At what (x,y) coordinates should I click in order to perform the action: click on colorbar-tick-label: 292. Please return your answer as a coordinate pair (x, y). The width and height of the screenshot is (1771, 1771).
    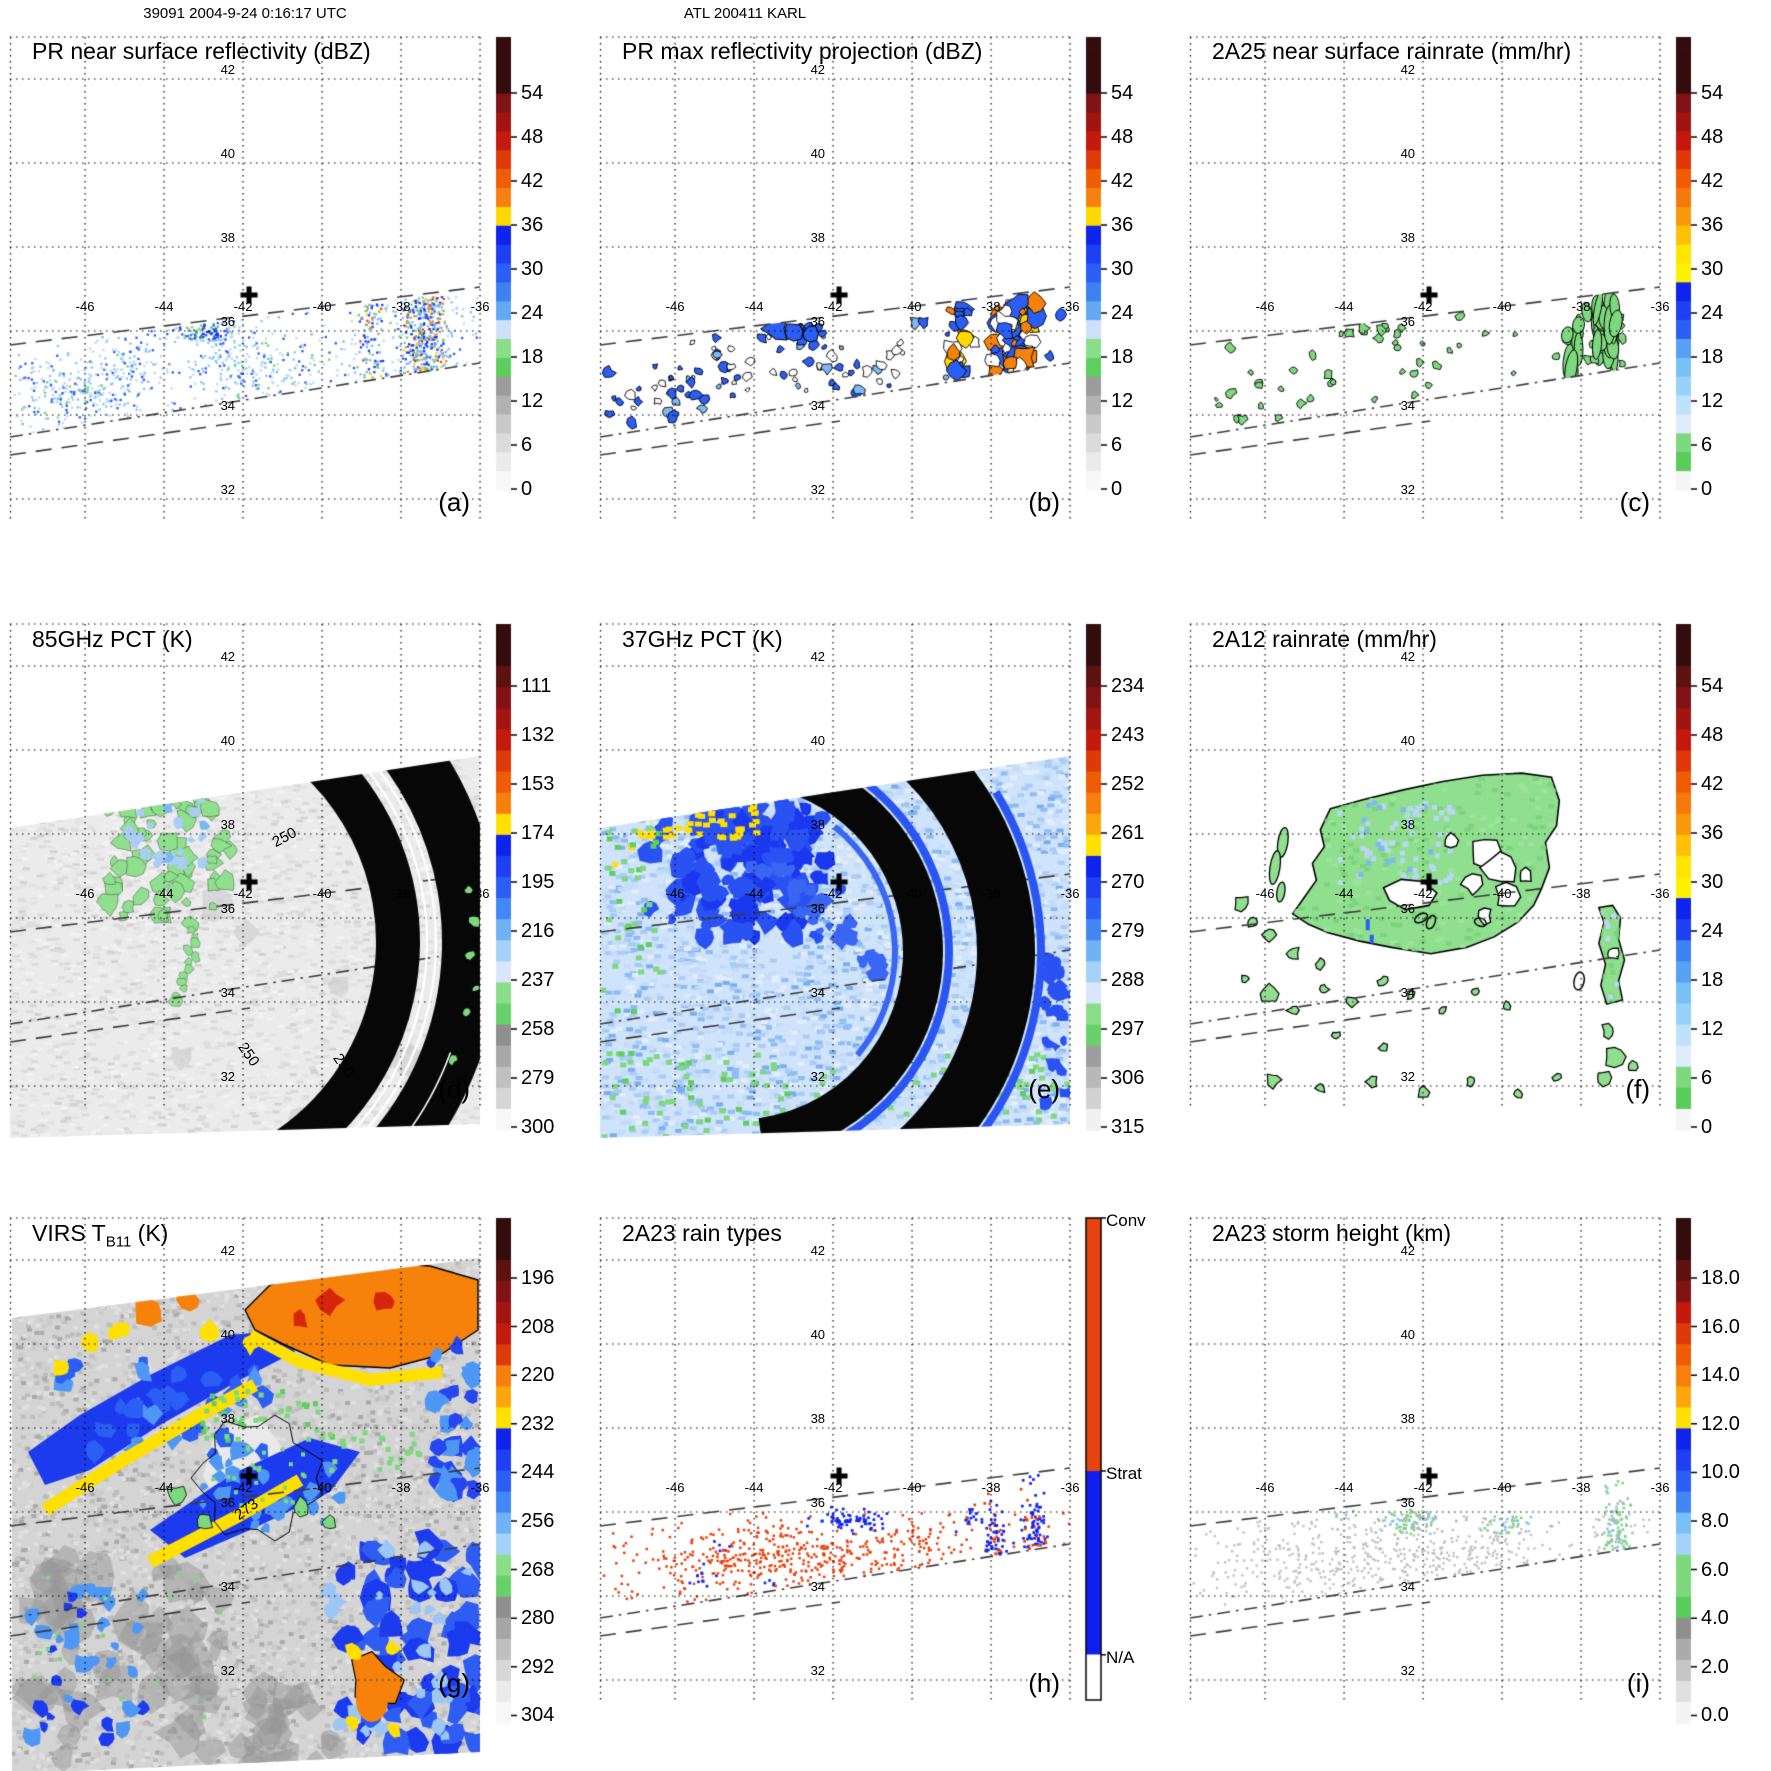
    Looking at the image, I should click on (538, 1666).